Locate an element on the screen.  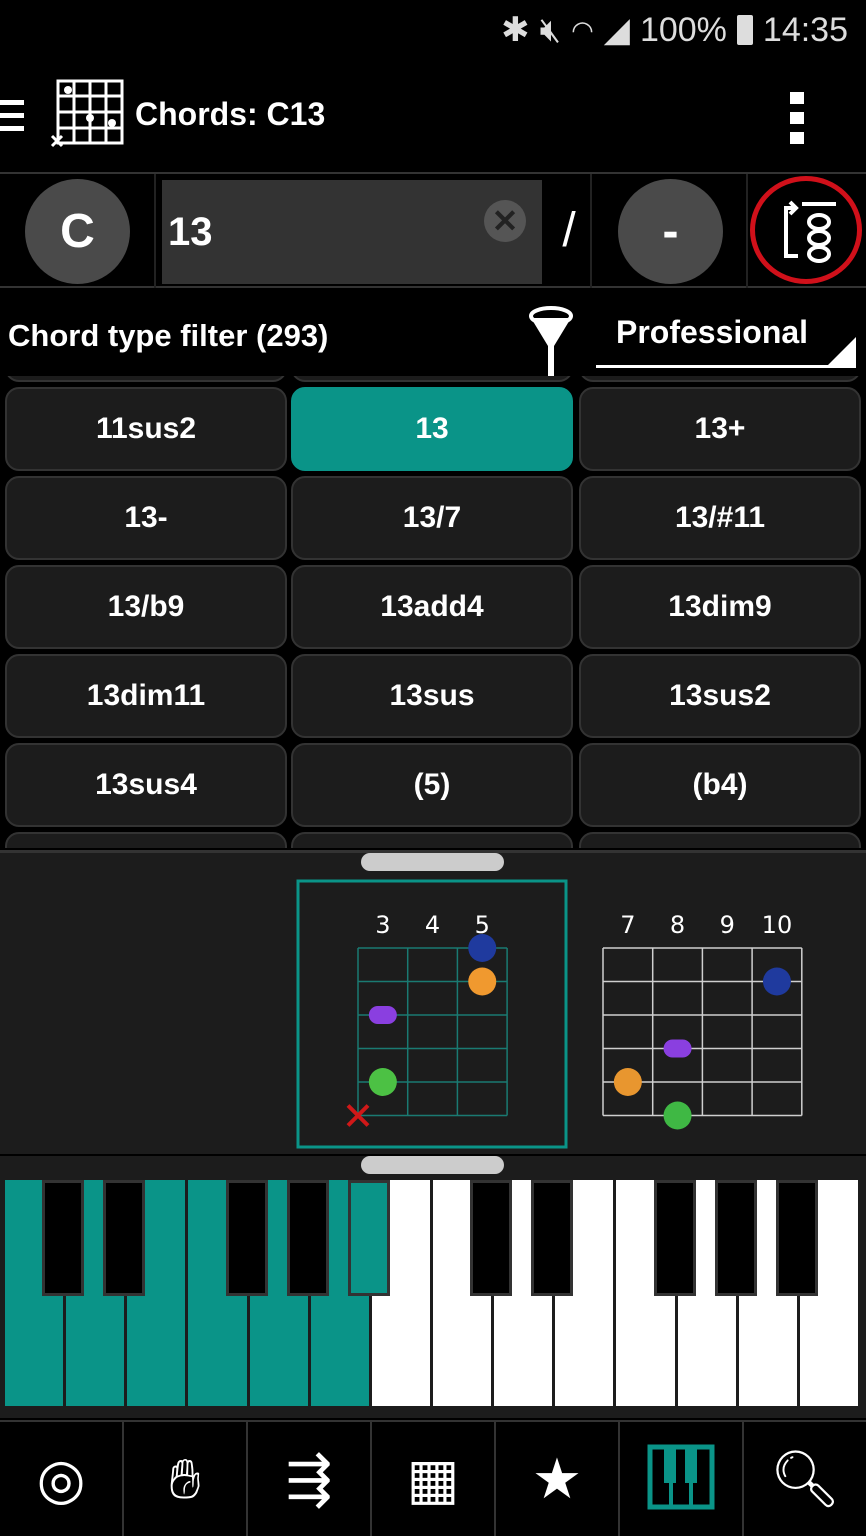
diagrams: 3 4 5 7 8 9 10 is located at coordinates (549, 1014).